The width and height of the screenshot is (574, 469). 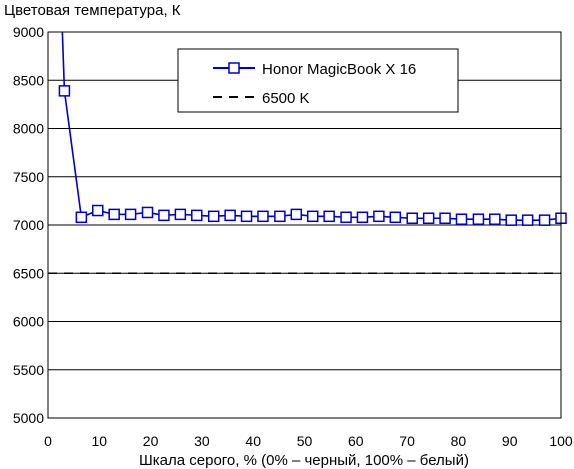 I want to click on y-axis-title: Цветовая температура, К, so click(x=92, y=10).